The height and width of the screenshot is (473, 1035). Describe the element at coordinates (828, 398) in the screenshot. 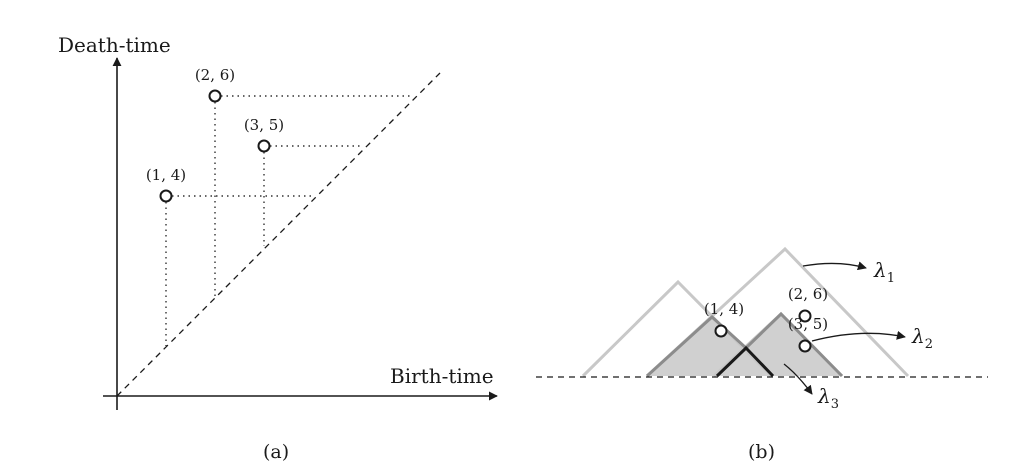

I see `label-lambda-3: λ3` at that location.